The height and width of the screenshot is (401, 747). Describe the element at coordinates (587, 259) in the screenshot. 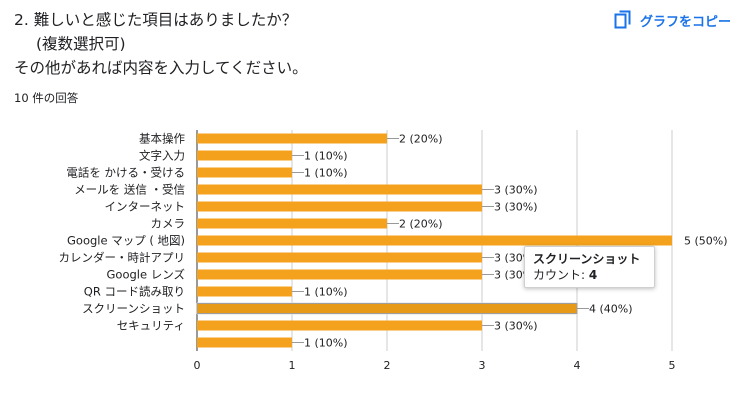

I see `tooltip-title: スクリーンショット` at that location.